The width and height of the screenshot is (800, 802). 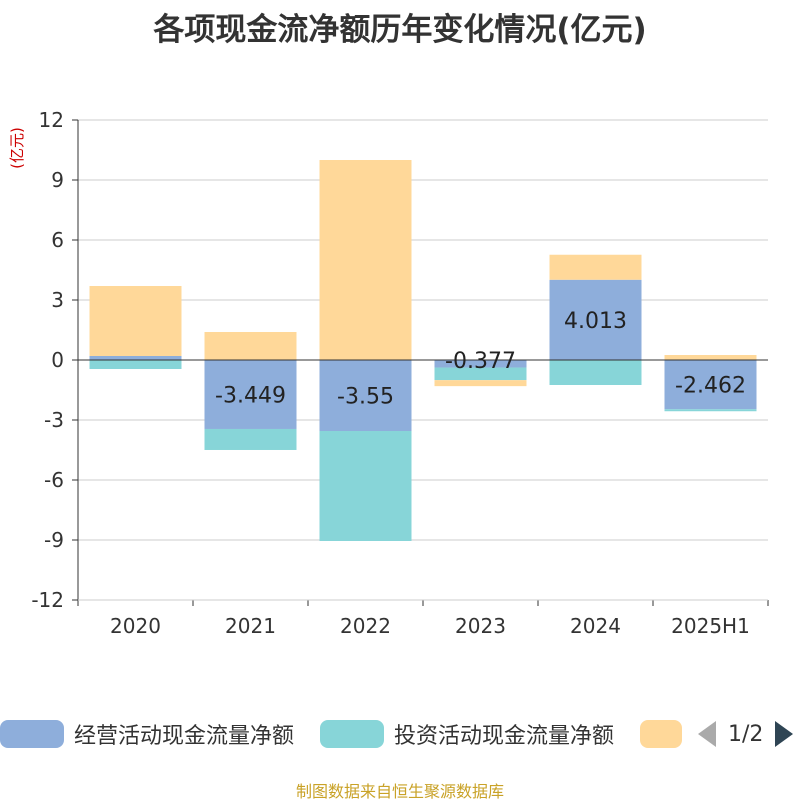 What do you see at coordinates (135, 321) in the screenshot?
I see `bar-2-2020` at bounding box center [135, 321].